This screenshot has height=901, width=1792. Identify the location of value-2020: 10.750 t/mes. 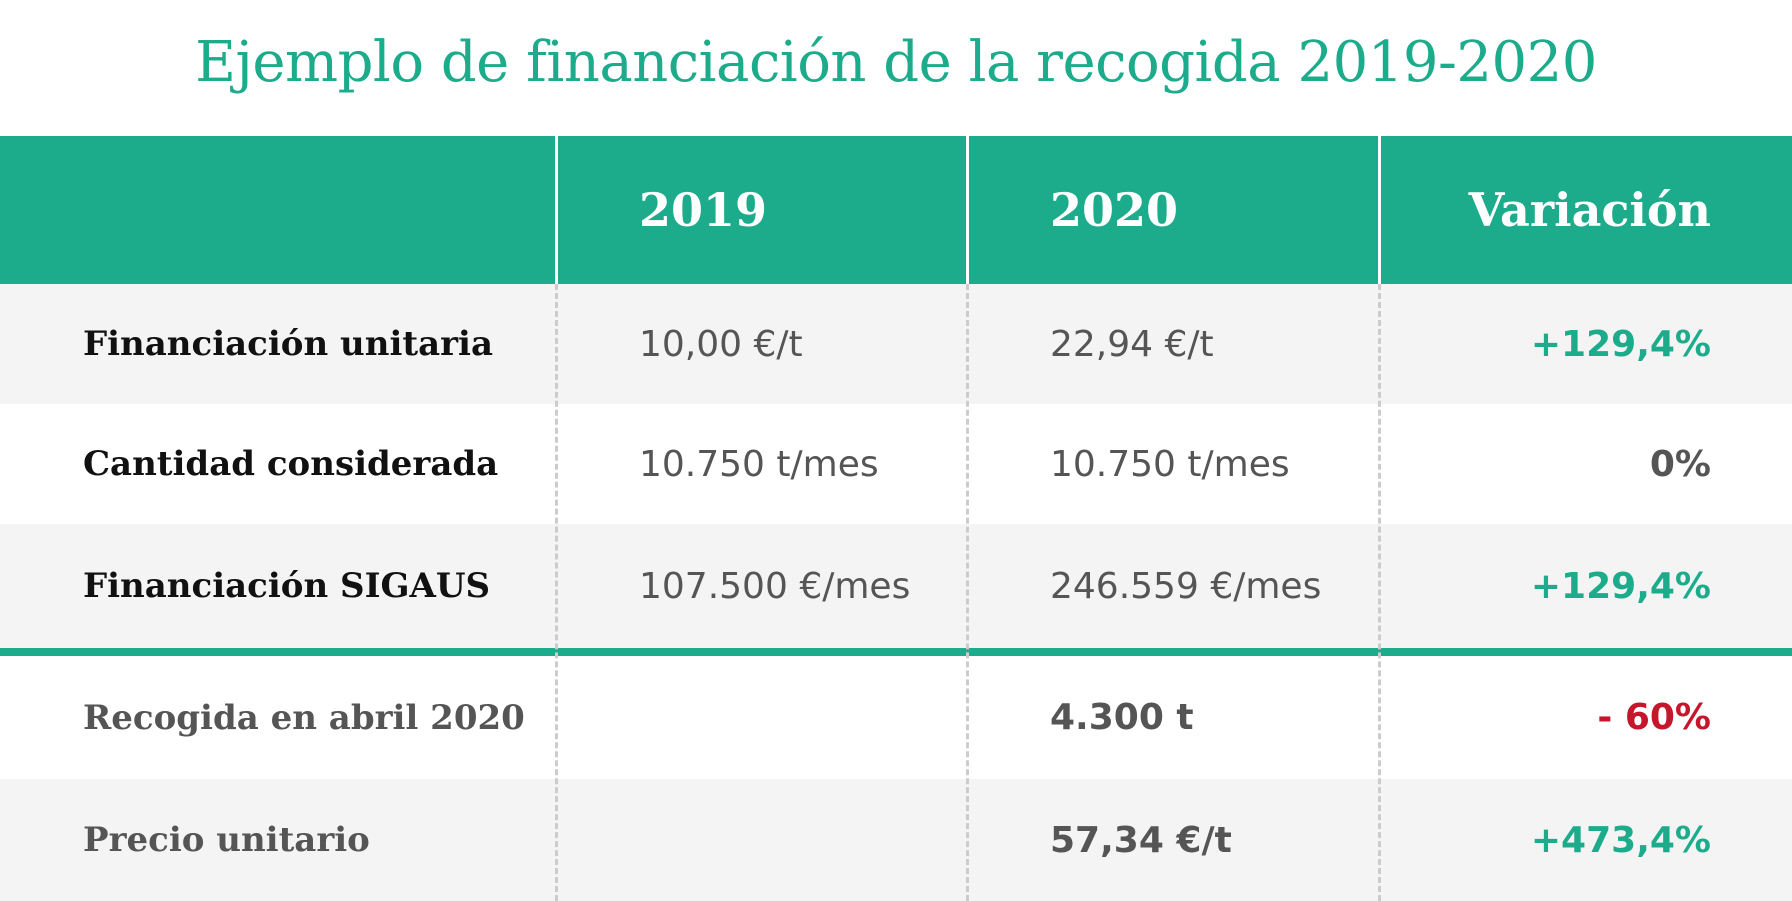
(1170, 464).